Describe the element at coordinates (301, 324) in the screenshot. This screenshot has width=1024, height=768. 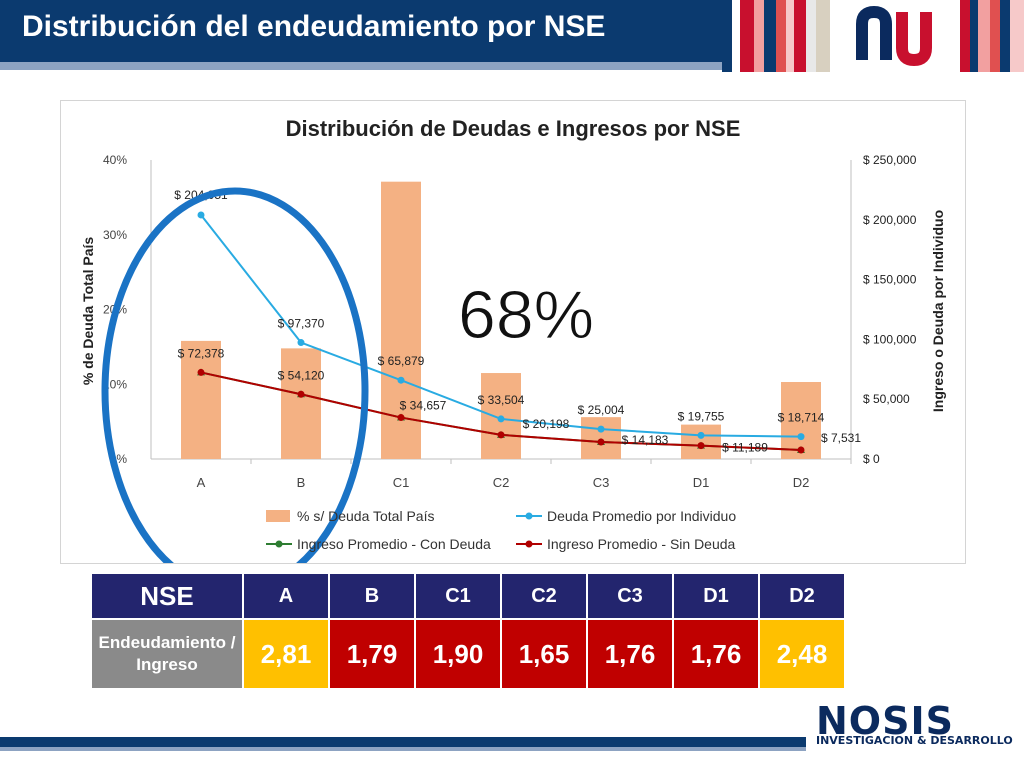
I see `data-label: $ 97,370` at that location.